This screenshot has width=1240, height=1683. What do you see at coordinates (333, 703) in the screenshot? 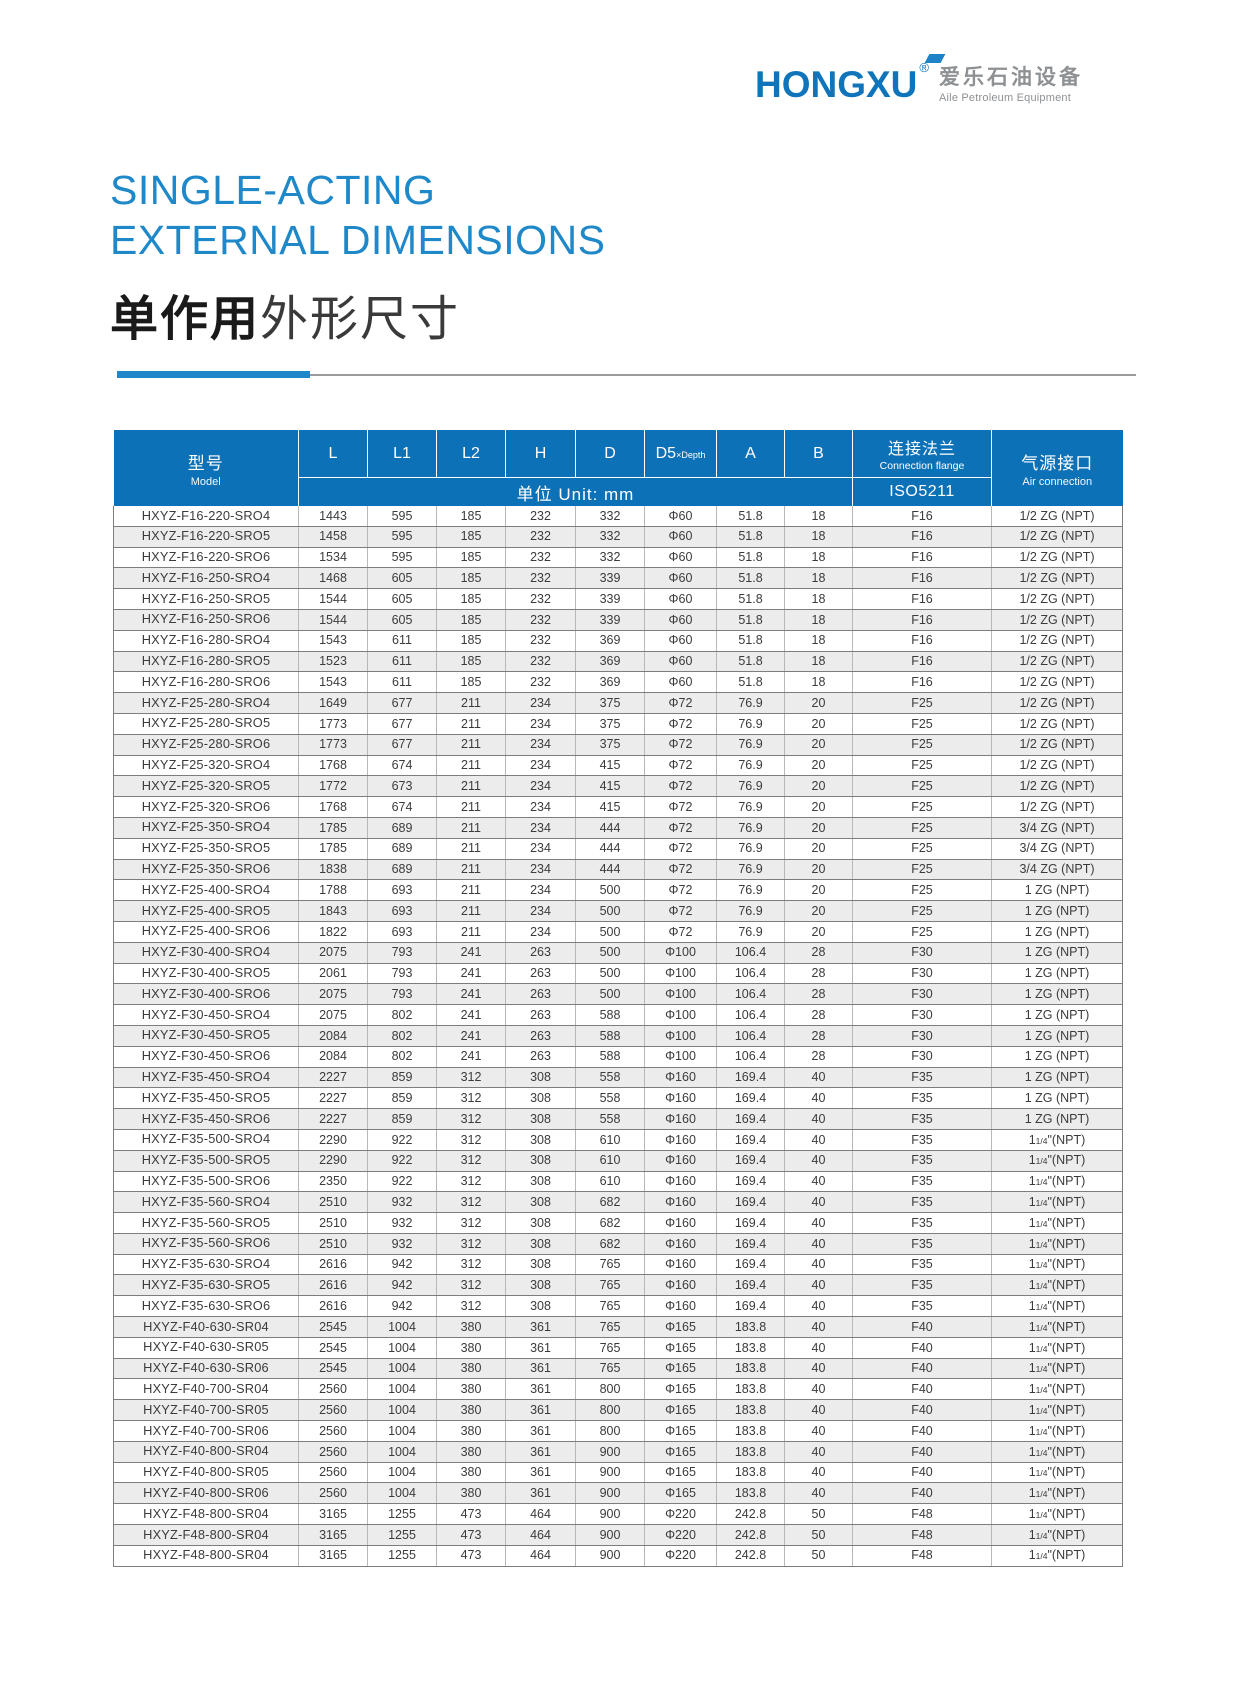
I see `cell-l: 1649` at bounding box center [333, 703].